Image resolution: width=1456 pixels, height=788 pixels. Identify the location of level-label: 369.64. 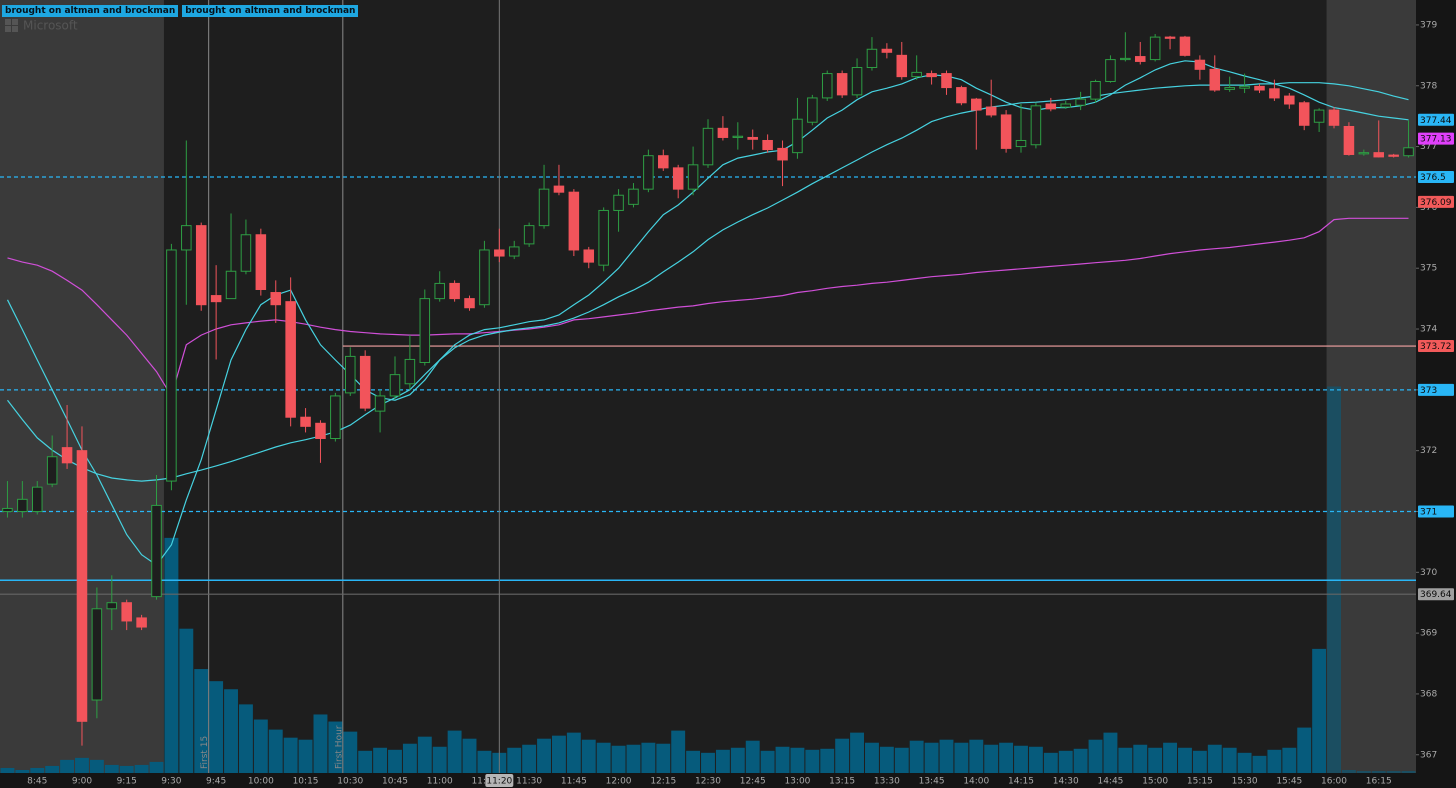
(1436, 595).